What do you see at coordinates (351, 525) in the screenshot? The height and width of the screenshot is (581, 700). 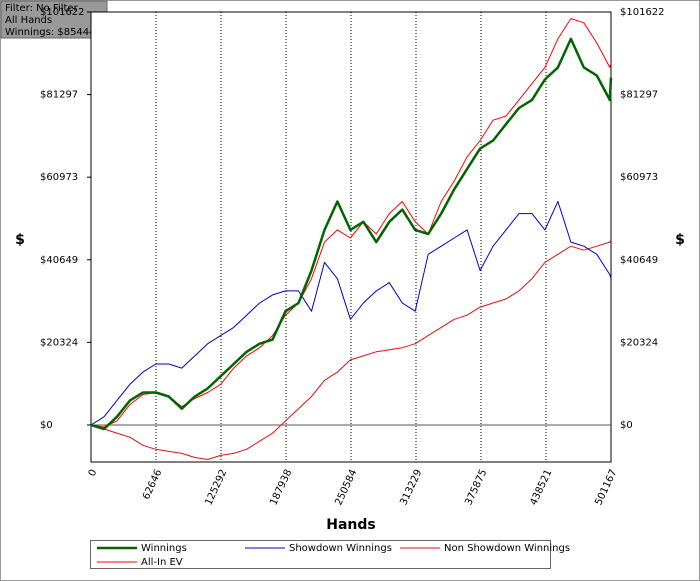 I see `x-axis-label: Hands` at bounding box center [351, 525].